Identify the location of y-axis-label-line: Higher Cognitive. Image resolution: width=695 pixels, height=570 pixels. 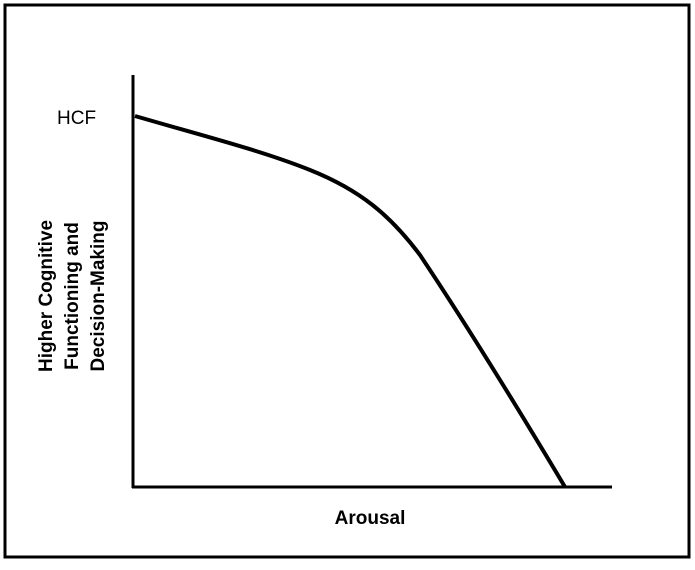
(46, 296).